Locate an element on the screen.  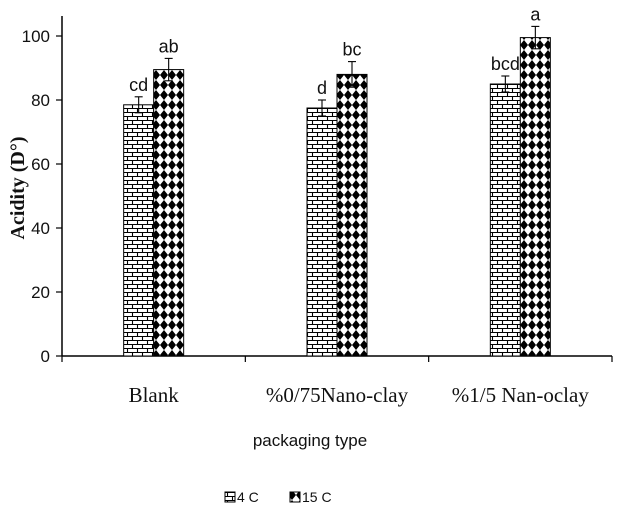
legend: 4 C 15 C is located at coordinates (278, 497).